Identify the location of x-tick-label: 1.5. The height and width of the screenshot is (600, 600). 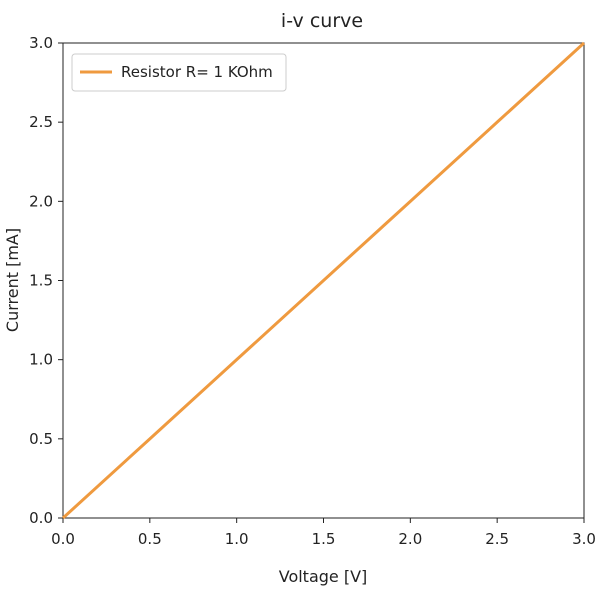
(324, 539).